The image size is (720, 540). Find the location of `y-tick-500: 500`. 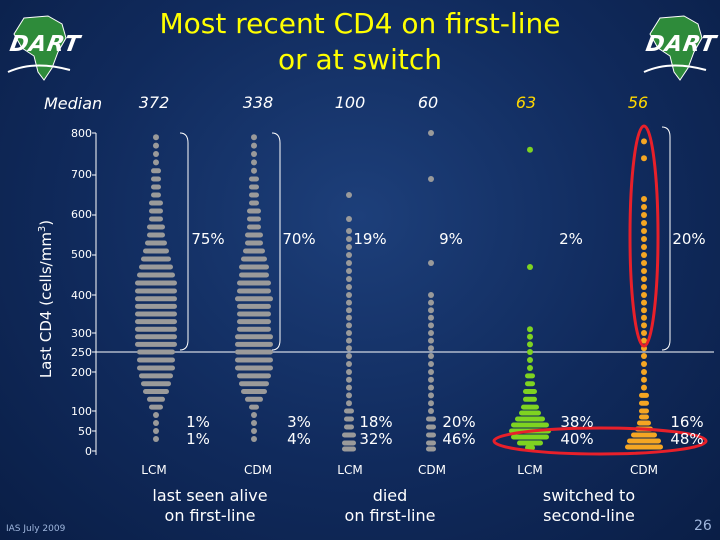

y-tick-500: 500 is located at coordinates (81, 254).